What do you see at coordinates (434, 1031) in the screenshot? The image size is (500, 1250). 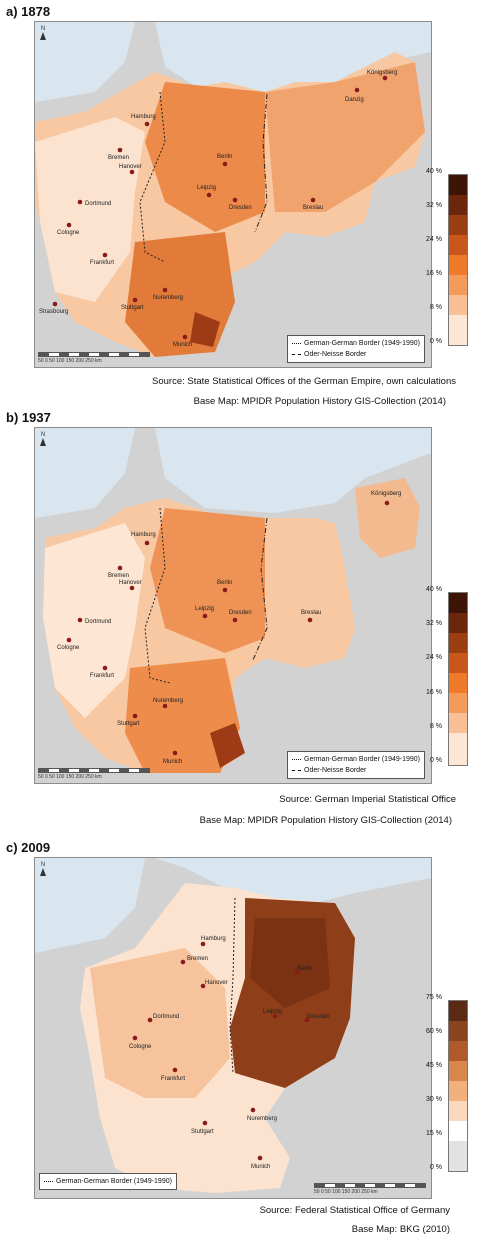 I see `scale-tick: 60 %` at bounding box center [434, 1031].